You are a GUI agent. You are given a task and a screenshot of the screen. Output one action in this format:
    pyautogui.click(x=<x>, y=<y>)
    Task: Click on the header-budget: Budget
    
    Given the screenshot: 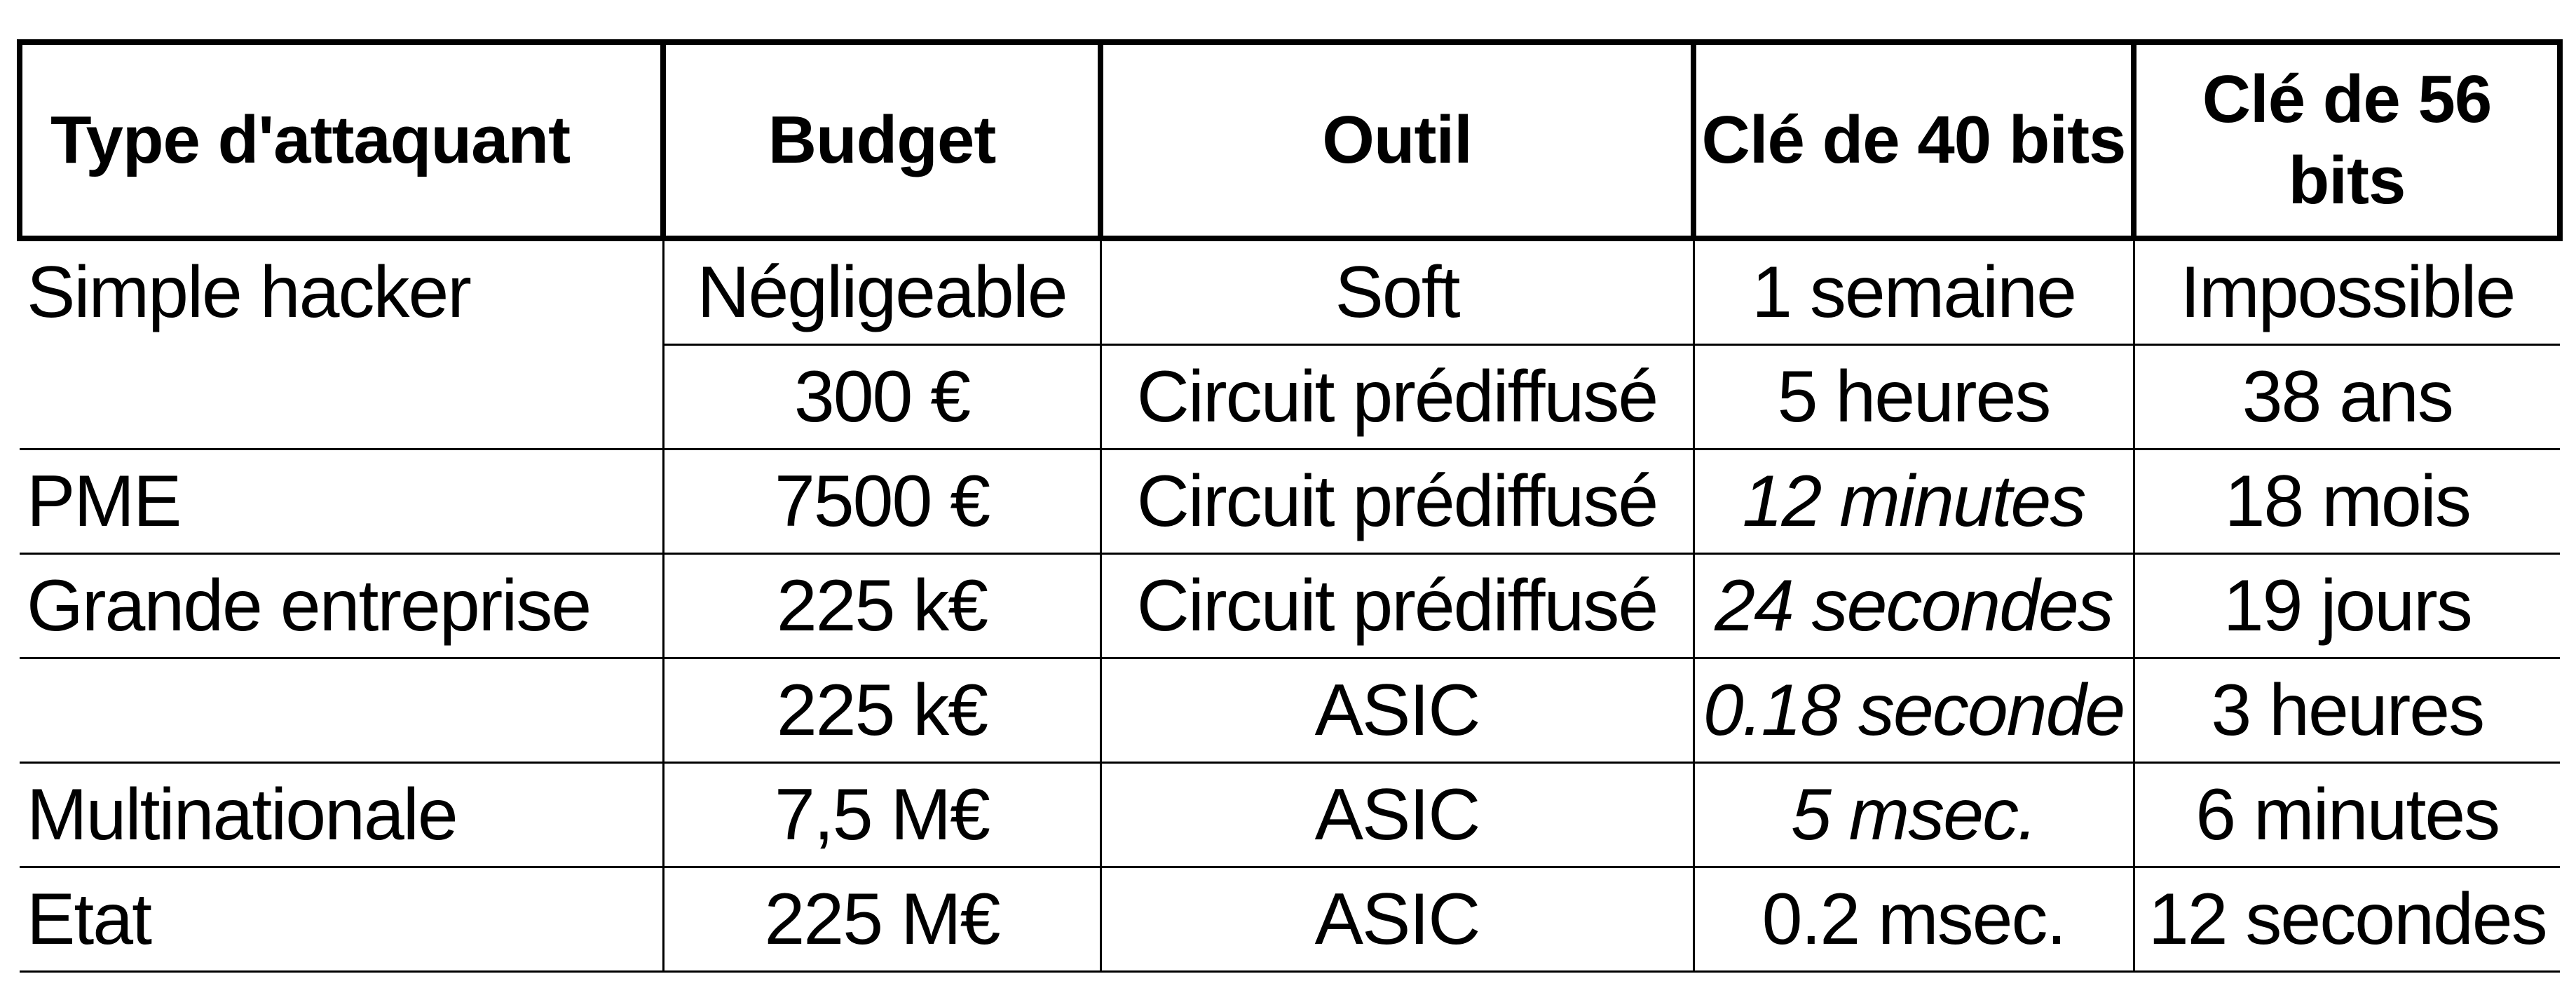 What is the action you would take?
    pyautogui.click(x=881, y=140)
    